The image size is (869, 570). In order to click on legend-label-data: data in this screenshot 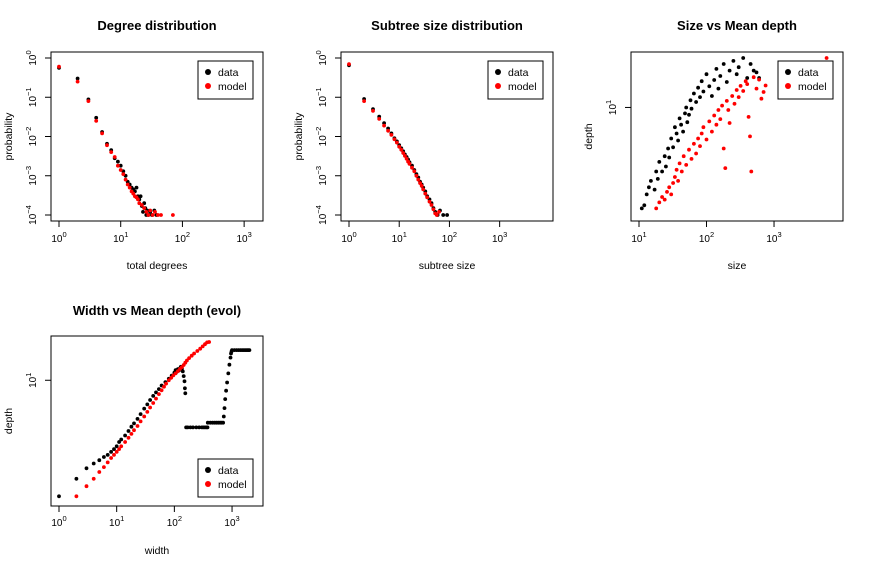, I will do `click(228, 73)`.